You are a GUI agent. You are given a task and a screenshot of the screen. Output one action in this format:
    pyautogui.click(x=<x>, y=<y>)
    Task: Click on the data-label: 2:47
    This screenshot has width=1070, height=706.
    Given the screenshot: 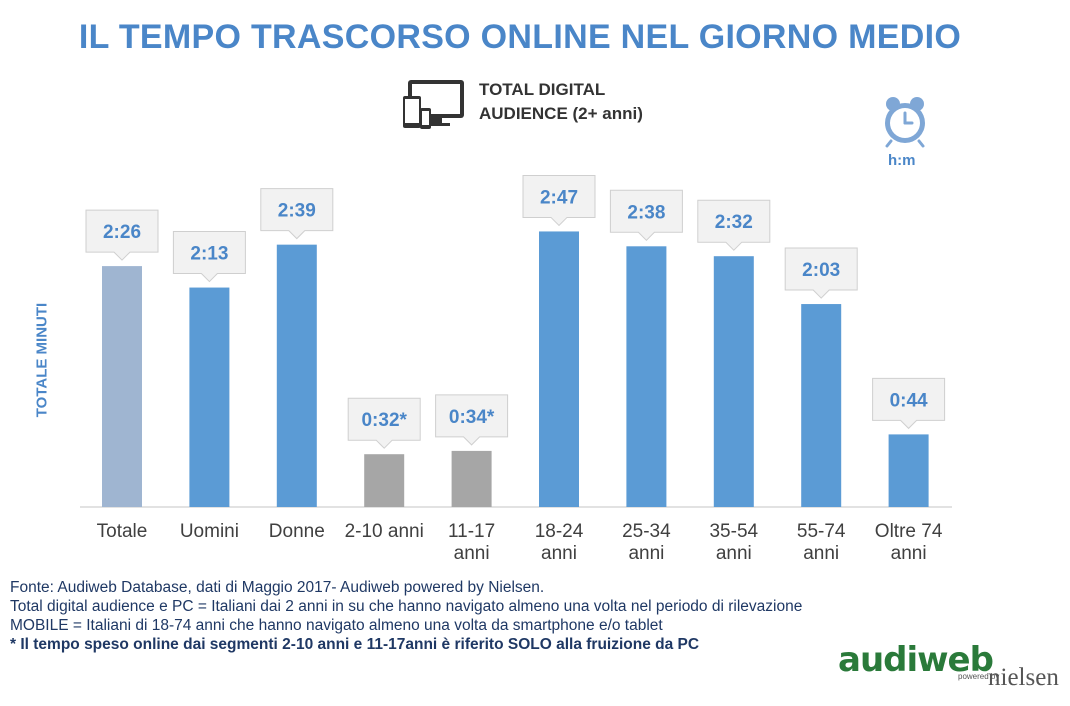 What is the action you would take?
    pyautogui.click(x=559, y=197)
    